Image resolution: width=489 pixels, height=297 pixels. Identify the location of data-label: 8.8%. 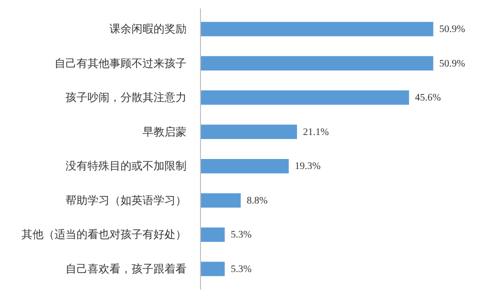
(257, 200).